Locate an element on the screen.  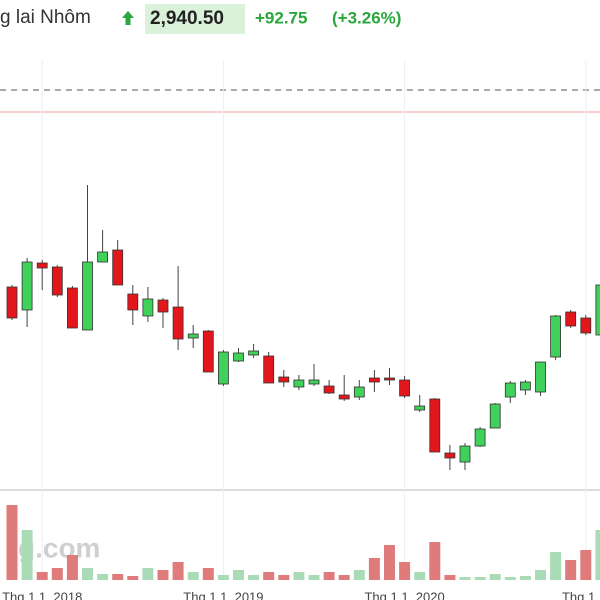
x-tick-label: Thg 1 1, 2018 is located at coordinates (42, 594).